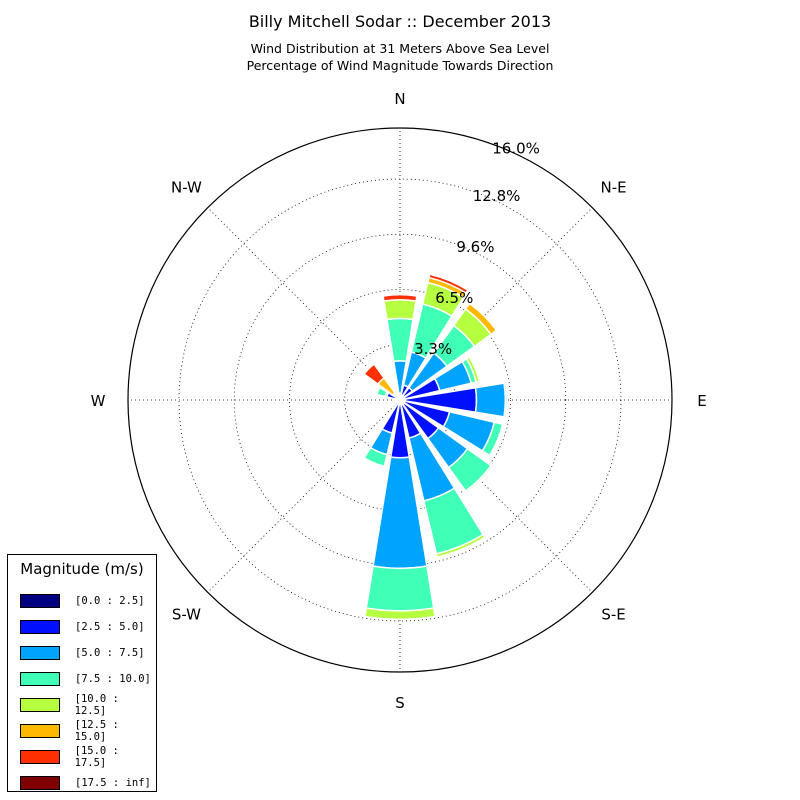 This screenshot has width=800, height=800. Describe the element at coordinates (613, 615) in the screenshot. I see `direction-label: S-E` at that location.